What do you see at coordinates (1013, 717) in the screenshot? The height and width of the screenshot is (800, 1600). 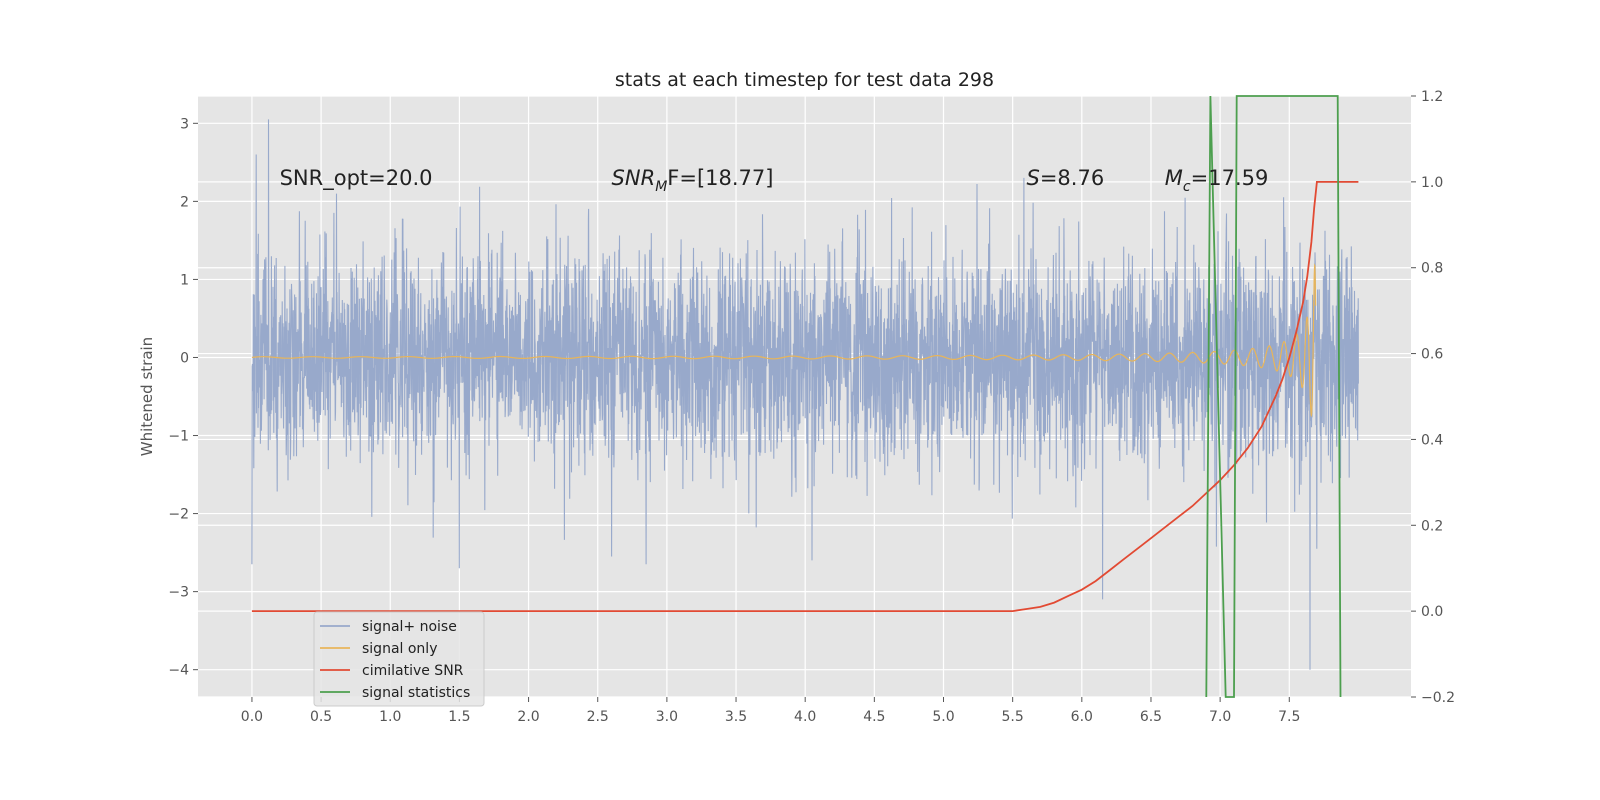 I see `x-tick-label-11: 5.5` at bounding box center [1013, 717].